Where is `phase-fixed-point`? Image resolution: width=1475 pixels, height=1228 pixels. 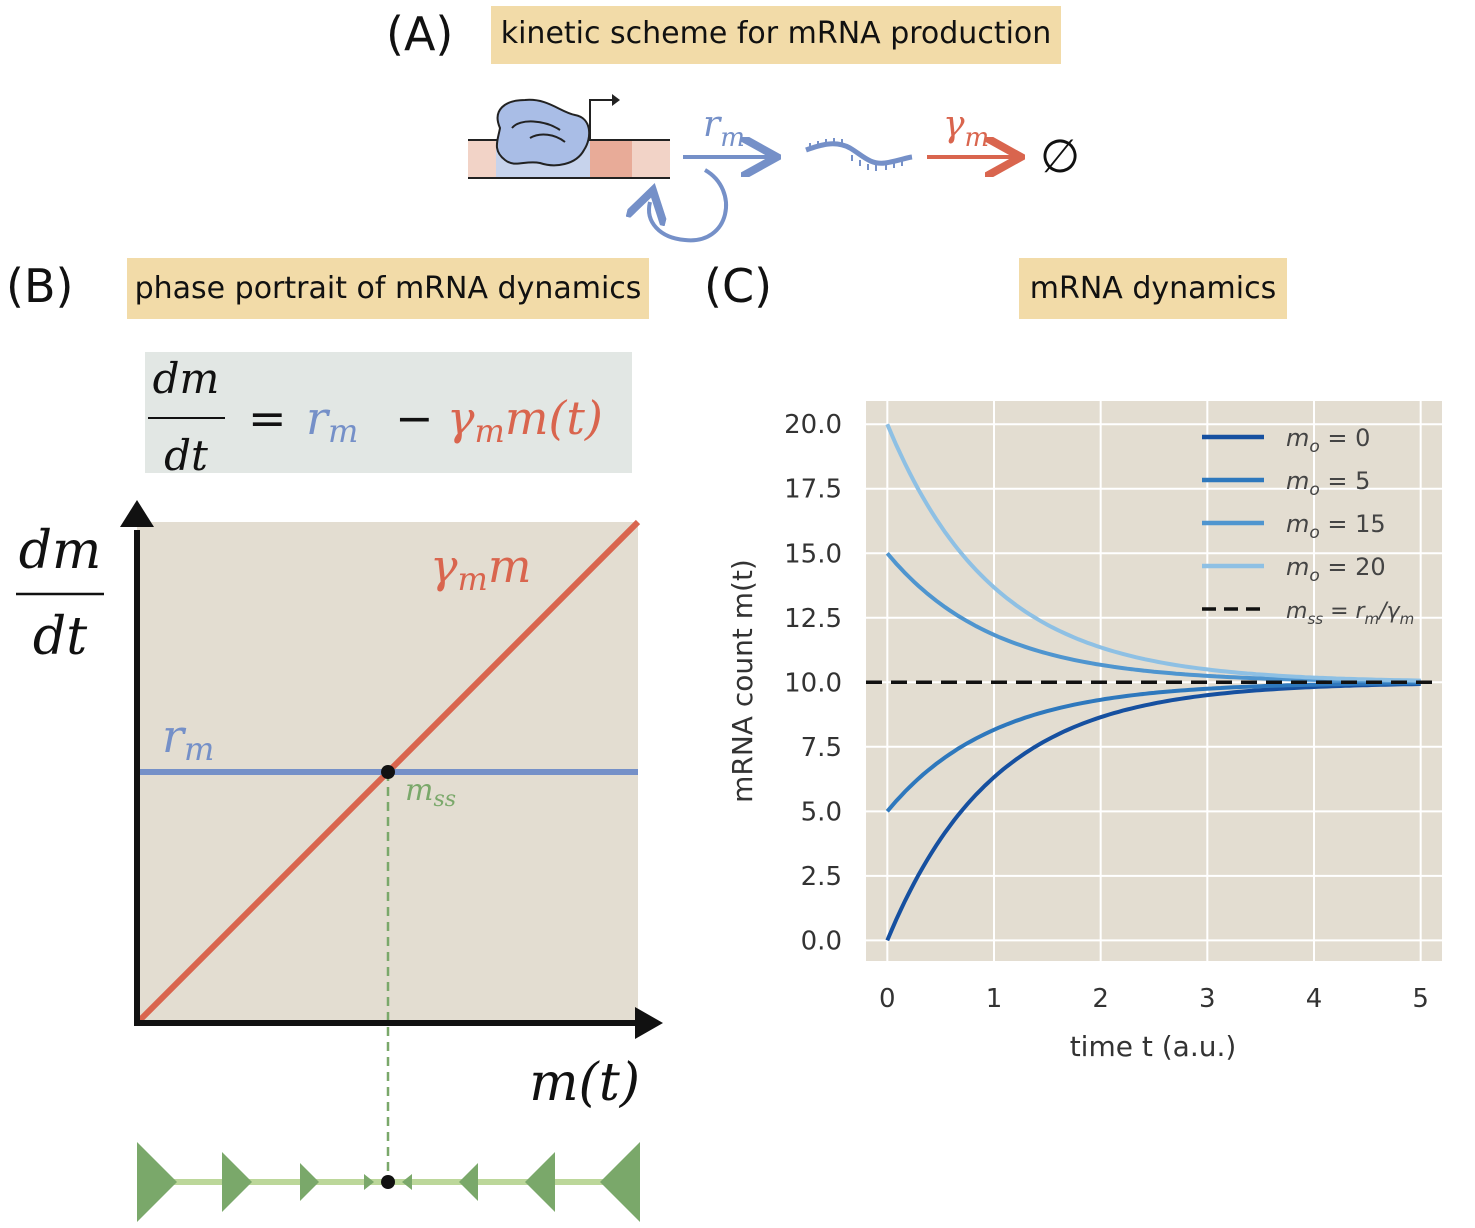 phase-fixed-point is located at coordinates (388, 1182).